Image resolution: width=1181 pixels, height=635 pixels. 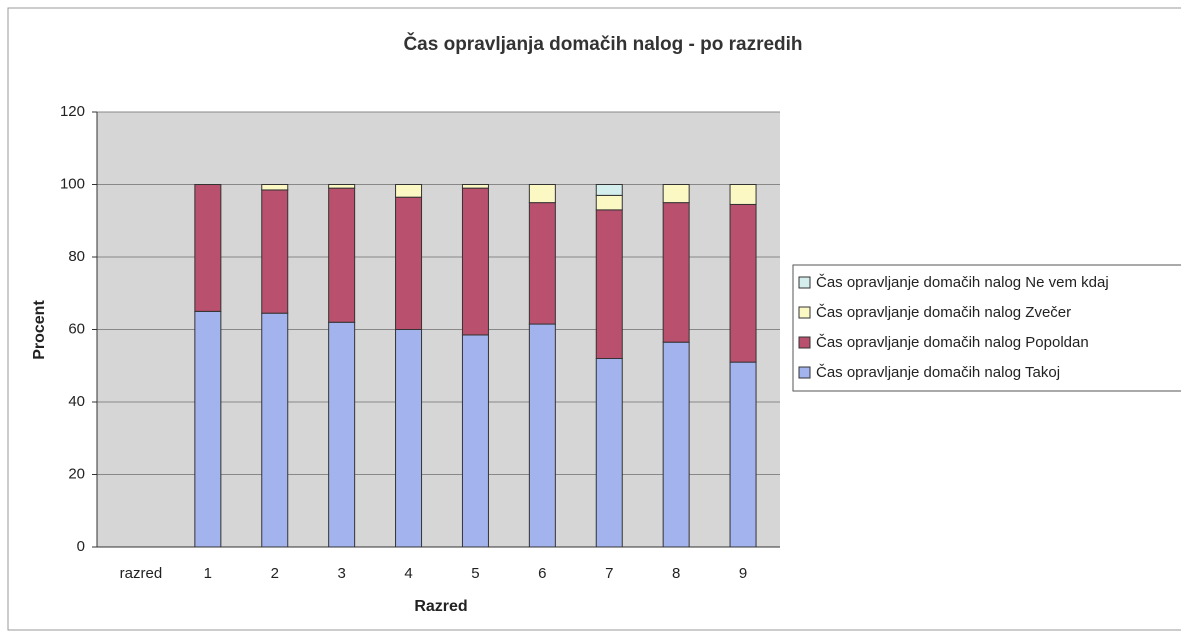 I want to click on x-tick-label: 9, so click(x=743, y=573).